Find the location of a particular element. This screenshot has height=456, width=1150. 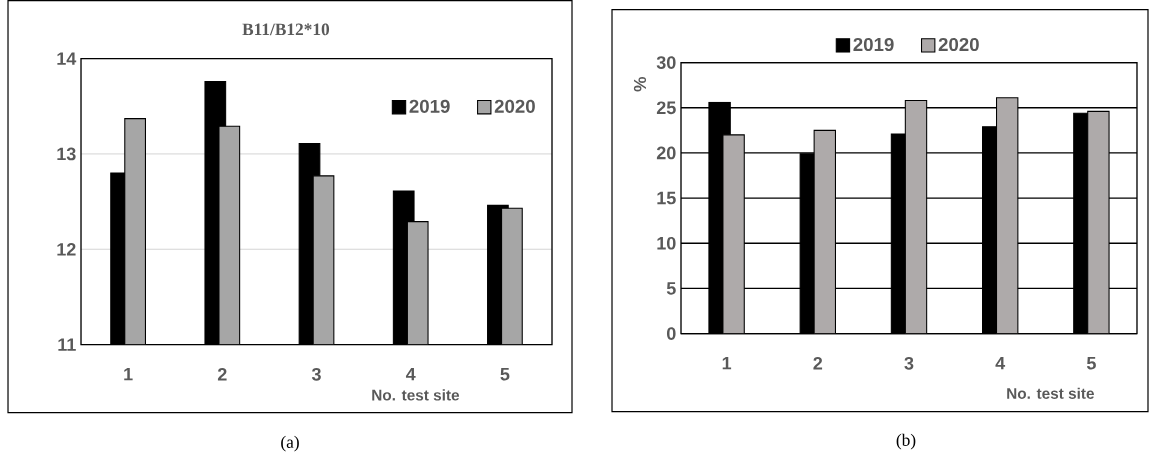

text: (b) is located at coordinates (906, 441).